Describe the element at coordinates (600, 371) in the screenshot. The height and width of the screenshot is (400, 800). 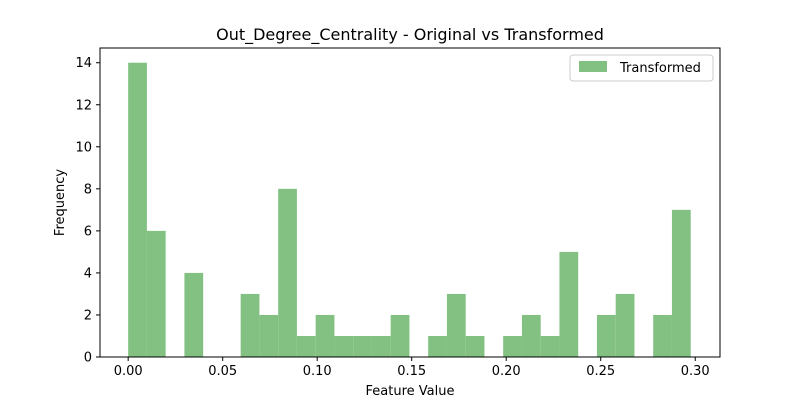
I see `x-tick-label: 0.25` at that location.